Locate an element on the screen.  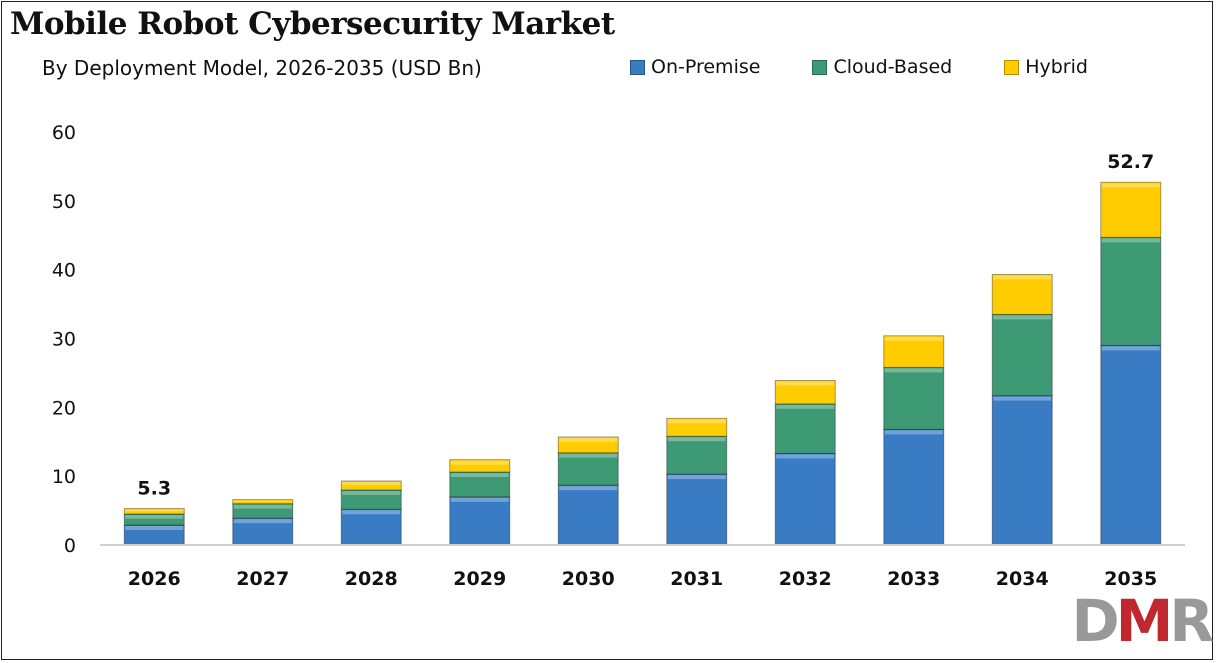
x-tick-label: 2026 is located at coordinates (154, 579).